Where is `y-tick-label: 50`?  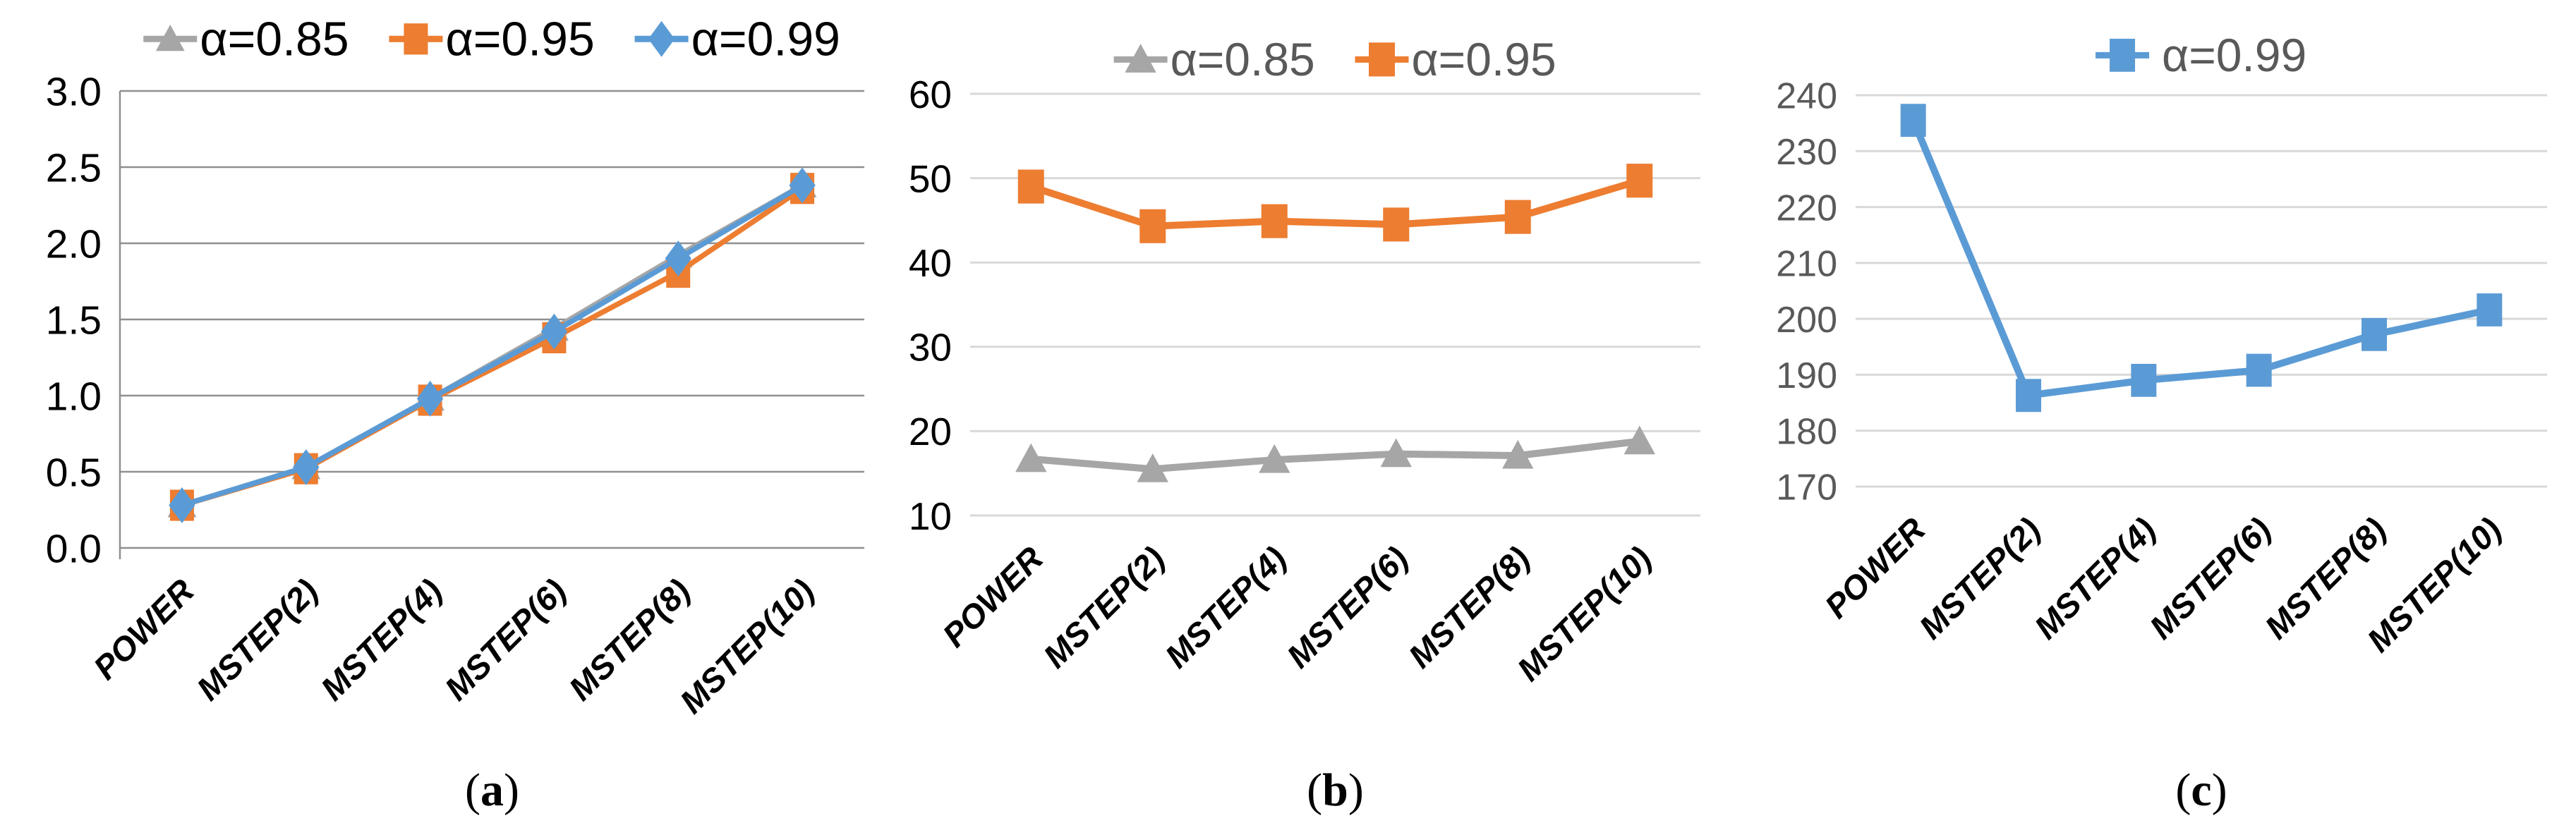 y-tick-label: 50 is located at coordinates (930, 178).